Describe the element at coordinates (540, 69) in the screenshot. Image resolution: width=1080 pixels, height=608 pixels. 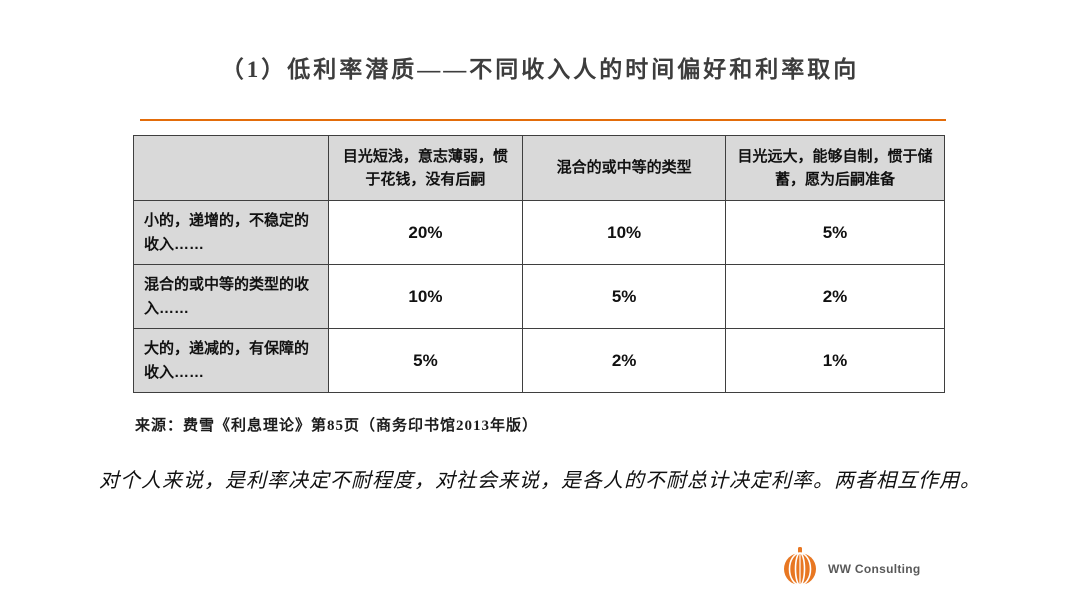
I see `page-title: （1）低利率潜质——不同收入人的时间偏好和利率取向` at that location.